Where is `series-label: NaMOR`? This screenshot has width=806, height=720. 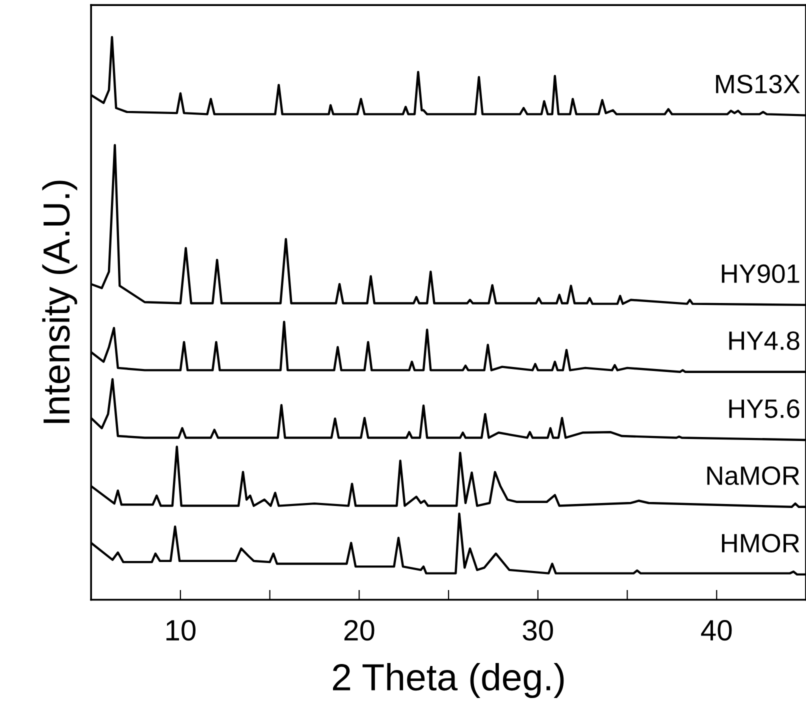
series-label: NaMOR is located at coordinates (753, 476).